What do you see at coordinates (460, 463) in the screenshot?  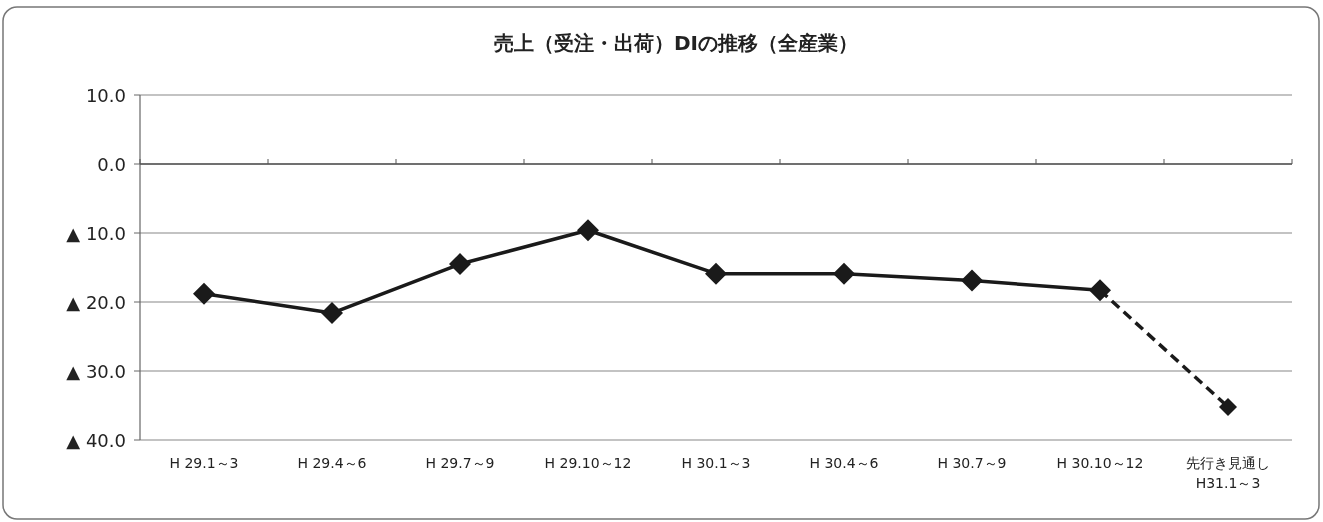 I see `x-tick-label: H 29.7～9` at bounding box center [460, 463].